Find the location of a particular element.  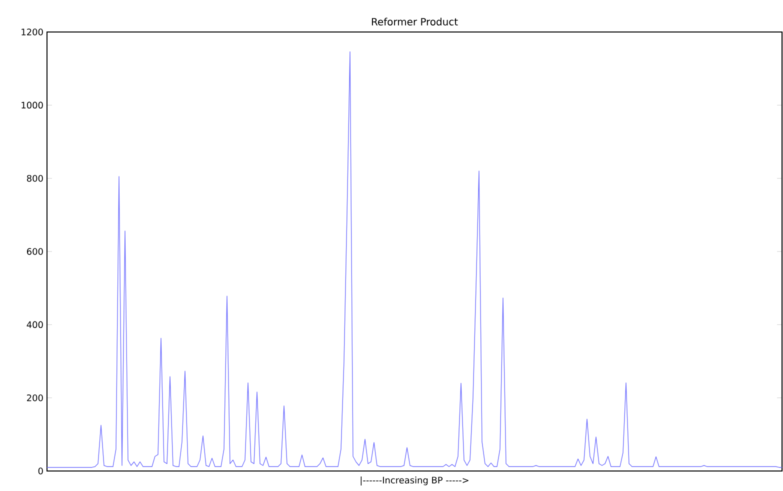

y-tick-label: 200 is located at coordinates (35, 398).